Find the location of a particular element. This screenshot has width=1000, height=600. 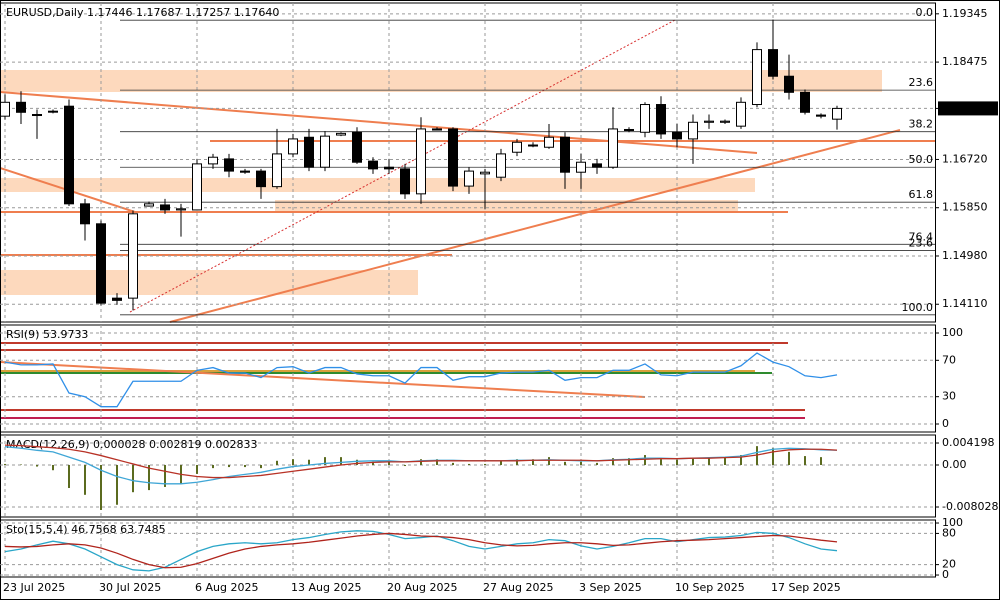

panel-title: Sto(15,5,4) 46.7568 63.7485 is located at coordinates (86, 529).